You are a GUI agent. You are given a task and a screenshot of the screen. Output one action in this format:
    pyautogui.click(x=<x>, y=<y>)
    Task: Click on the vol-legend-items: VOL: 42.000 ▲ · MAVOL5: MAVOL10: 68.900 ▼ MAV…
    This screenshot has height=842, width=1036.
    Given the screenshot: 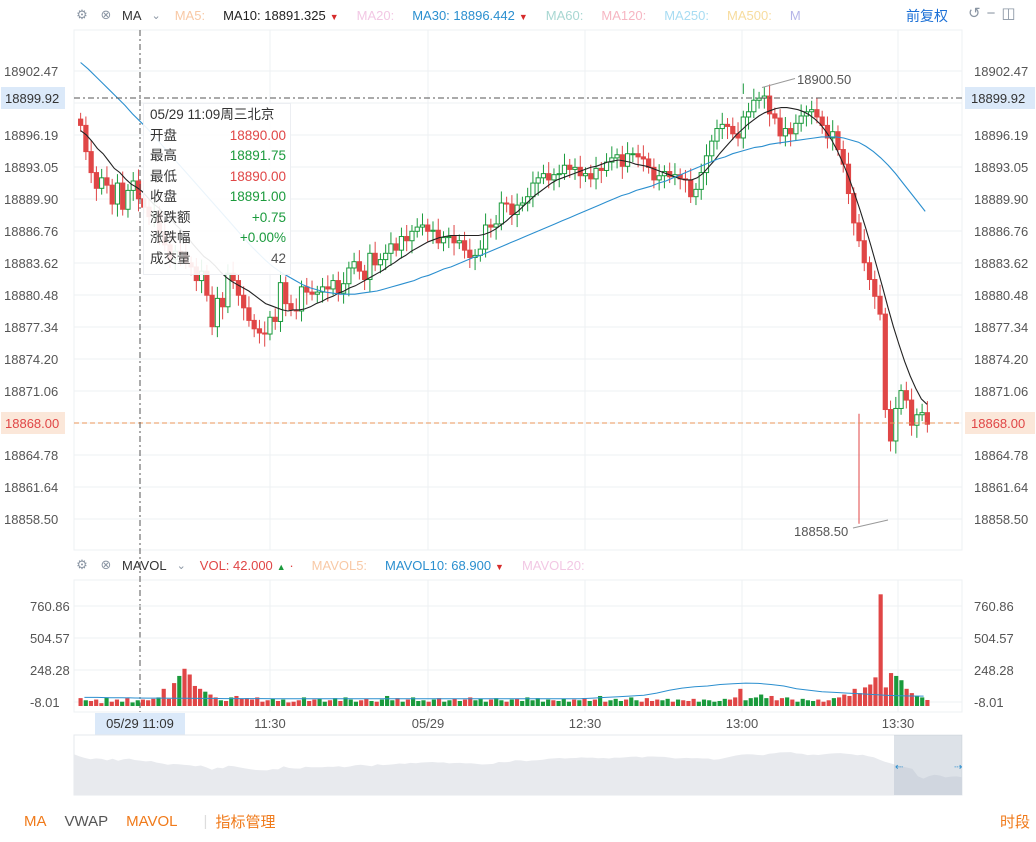 What is the action you would take?
    pyautogui.click(x=401, y=565)
    